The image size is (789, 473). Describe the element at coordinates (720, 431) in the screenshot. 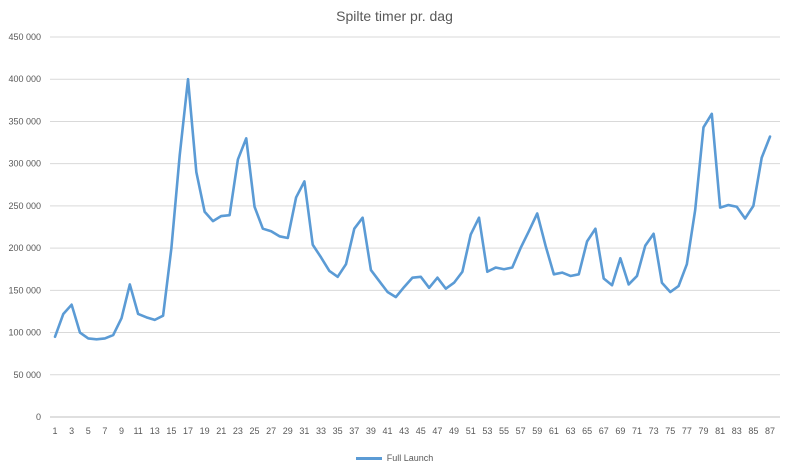

I see `x-tick-label: 81` at that location.